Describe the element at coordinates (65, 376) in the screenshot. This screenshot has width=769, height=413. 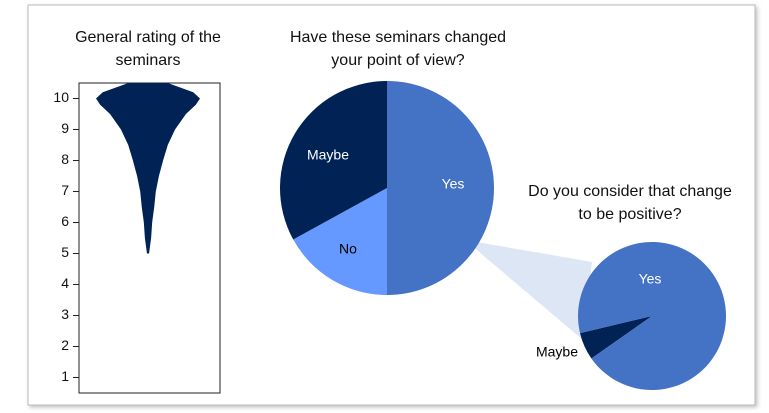
I see `y-tick-label: 1` at that location.